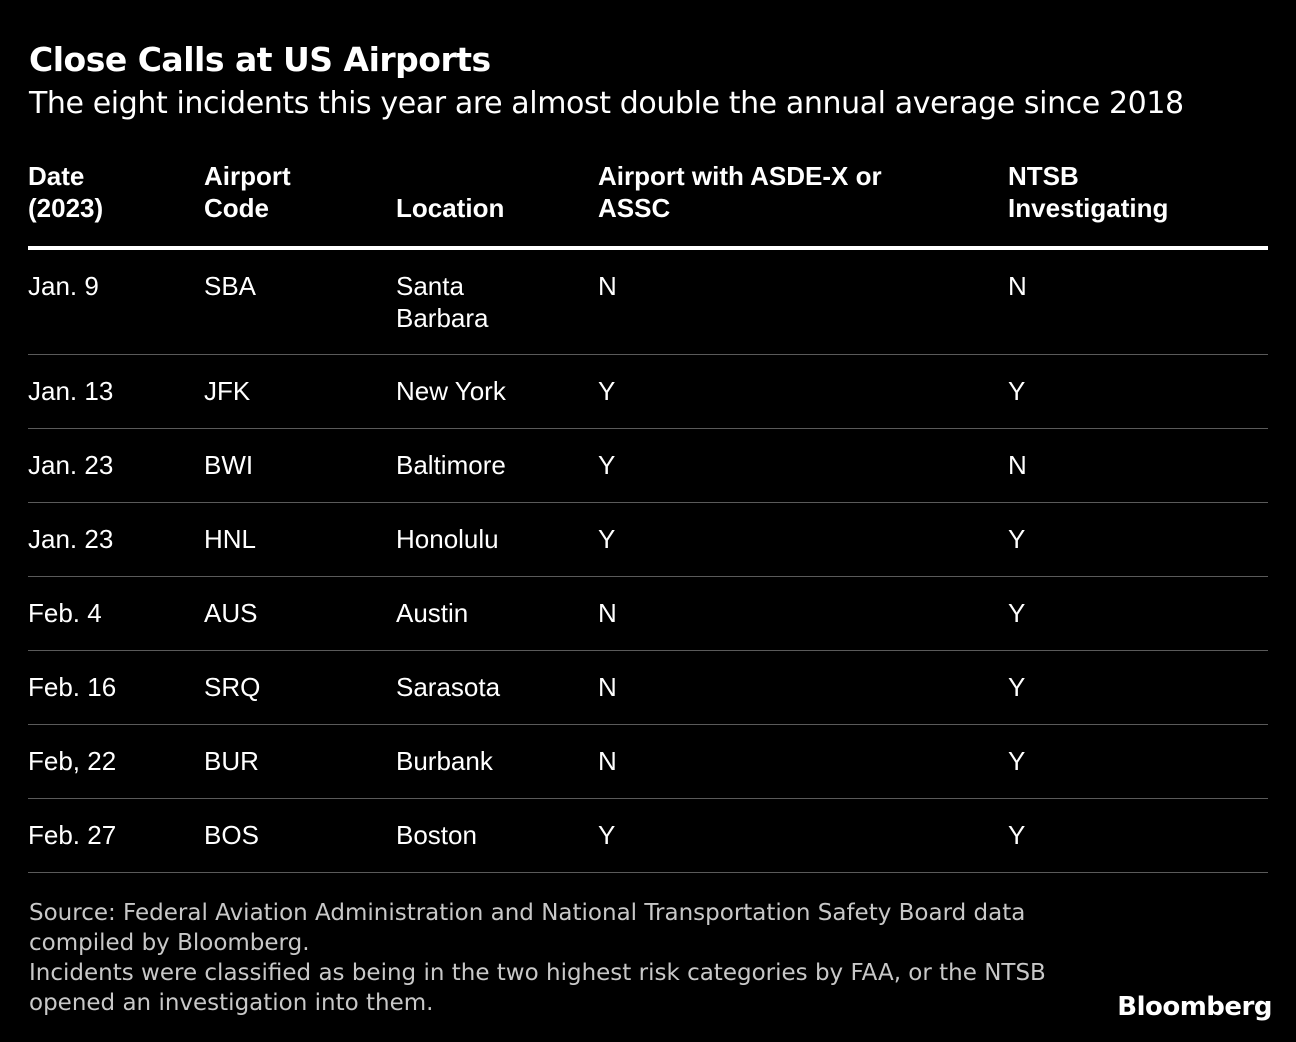 This screenshot has width=1296, height=1042. What do you see at coordinates (72, 835) in the screenshot?
I see `cell-date: Feb. 27` at bounding box center [72, 835].